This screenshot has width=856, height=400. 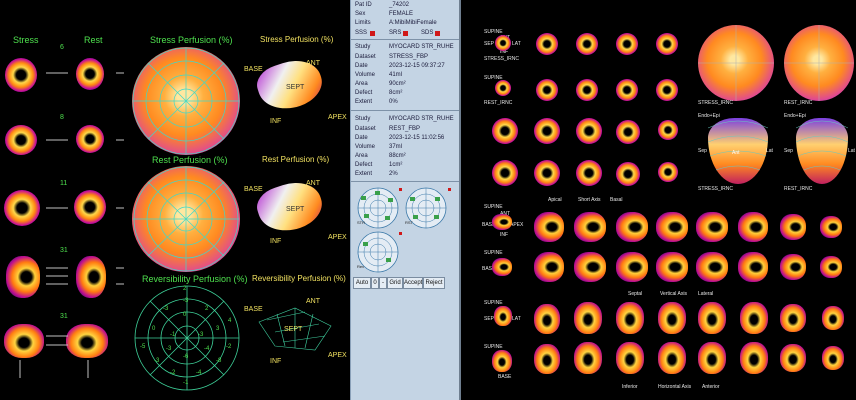 I want to click on rest-3d-view, so click(x=822, y=151).